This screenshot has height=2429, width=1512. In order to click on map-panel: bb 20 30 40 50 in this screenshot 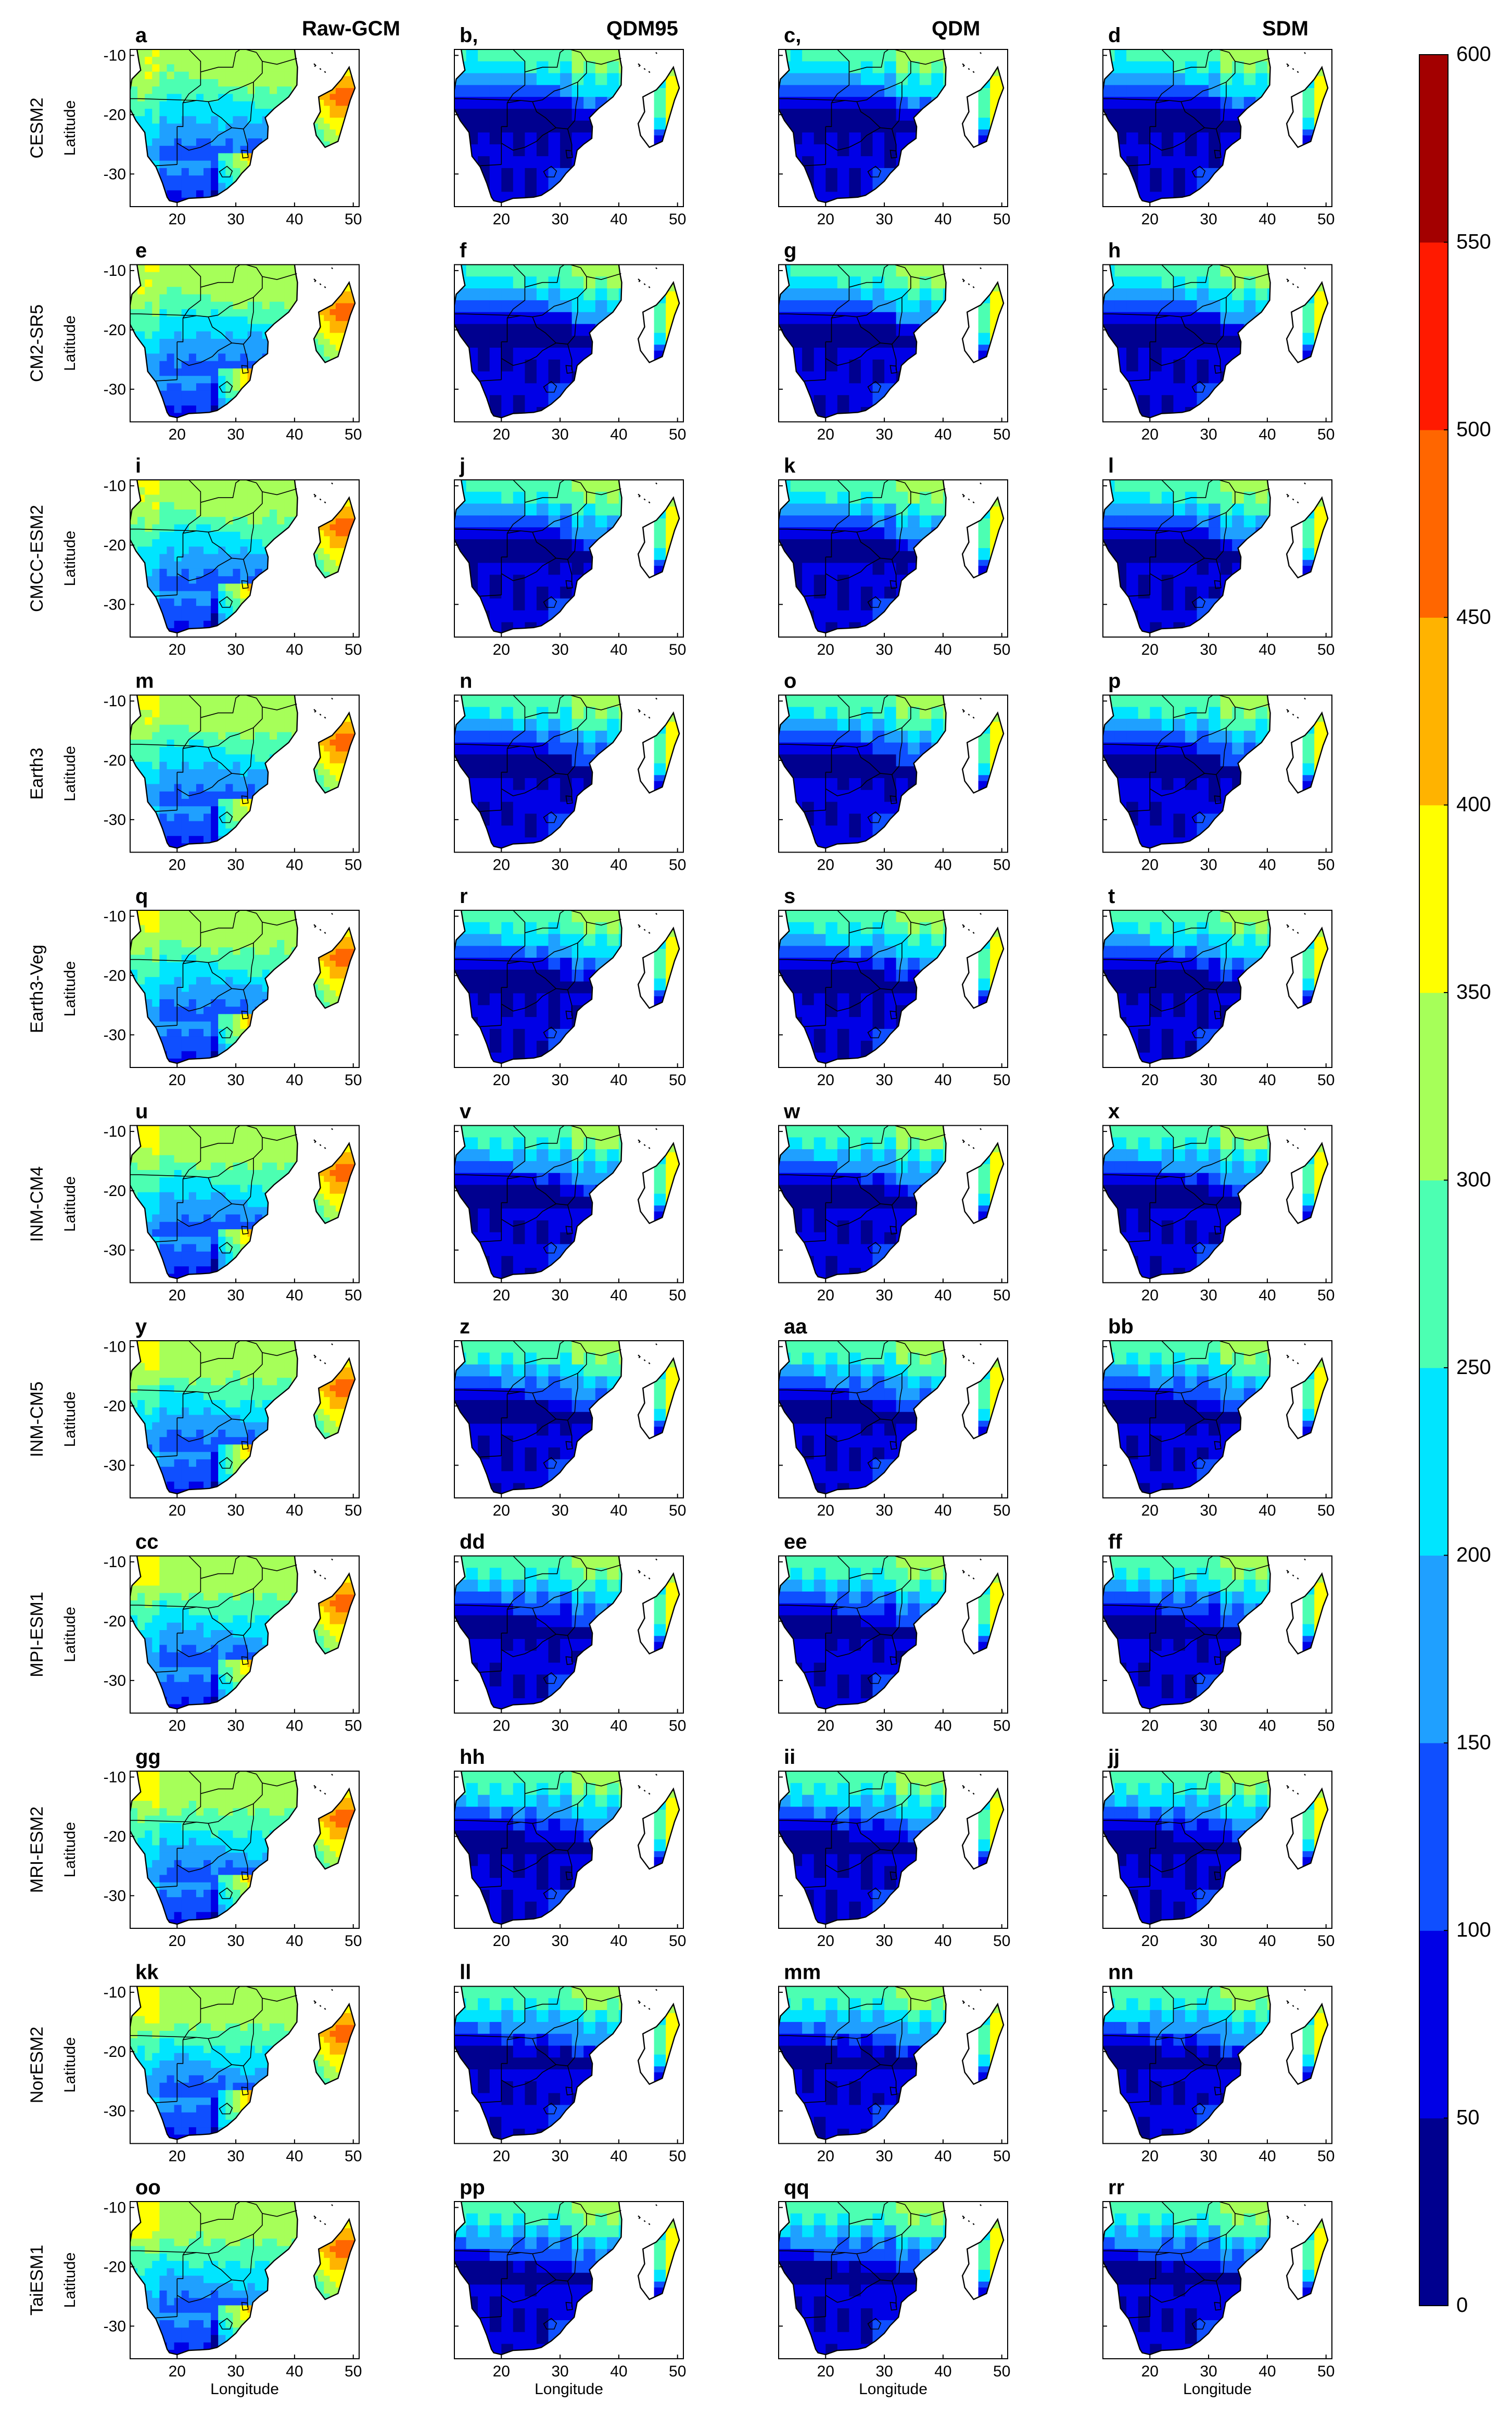, I will do `click(1218, 1417)`.